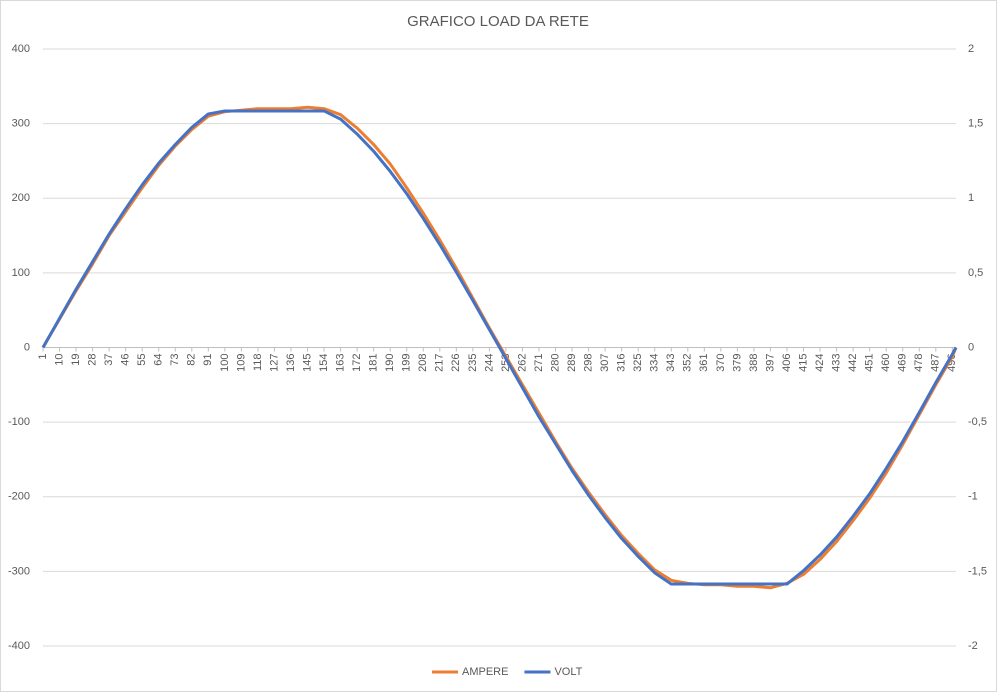 Image resolution: width=997 pixels, height=697 pixels. Describe the element at coordinates (655, 363) in the screenshot. I see `x-tick-label: 334` at that location.